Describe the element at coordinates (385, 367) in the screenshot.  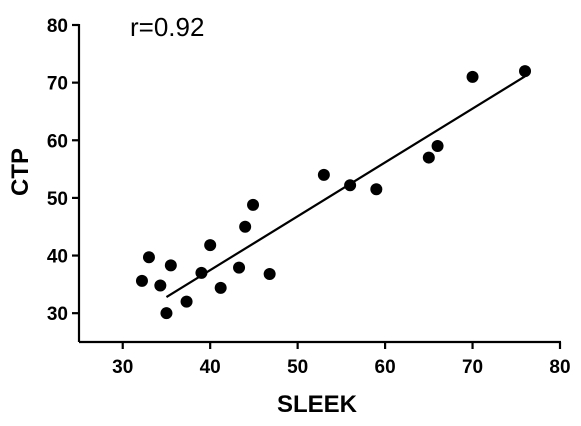
I see `x-tick-label: 60` at that location.